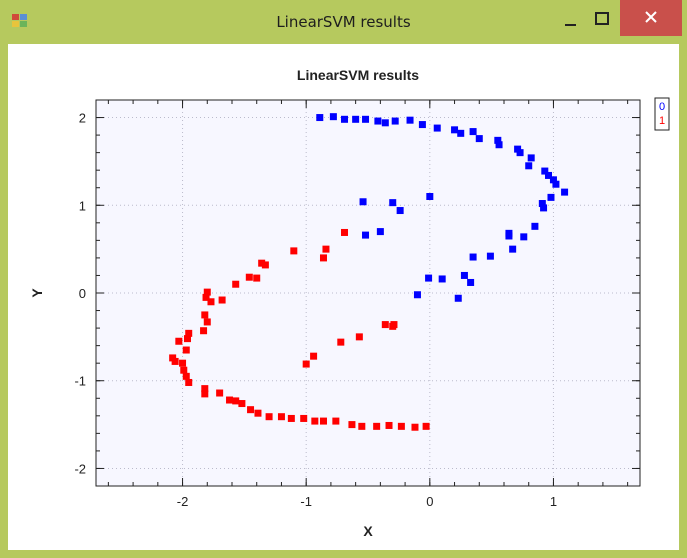 The height and width of the screenshot is (558, 687). Describe the element at coordinates (368, 531) in the screenshot. I see `x-axis-label: X` at that location.